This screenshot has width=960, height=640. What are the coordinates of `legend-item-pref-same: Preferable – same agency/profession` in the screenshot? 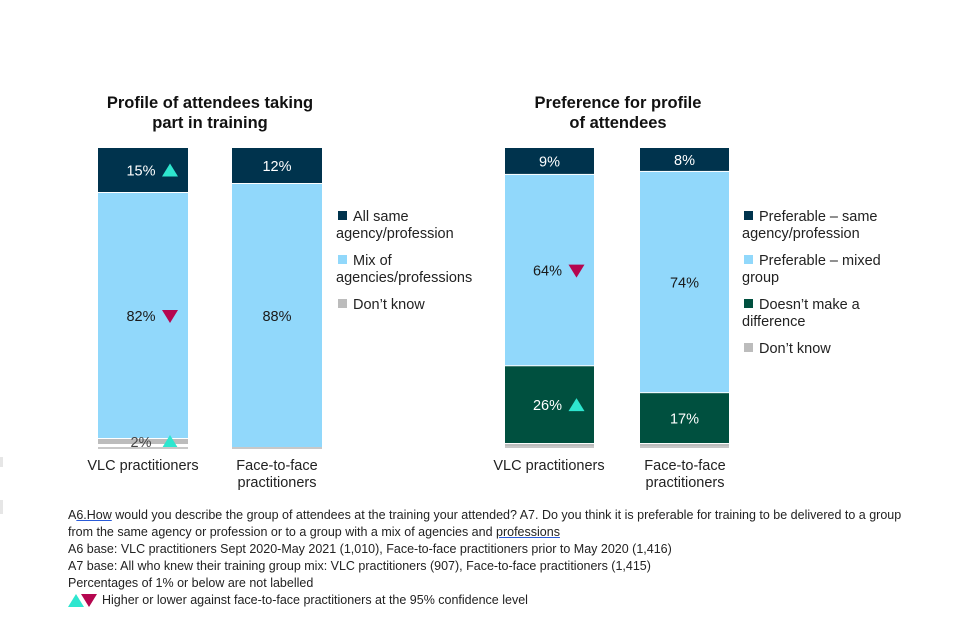 It's located at (842, 226).